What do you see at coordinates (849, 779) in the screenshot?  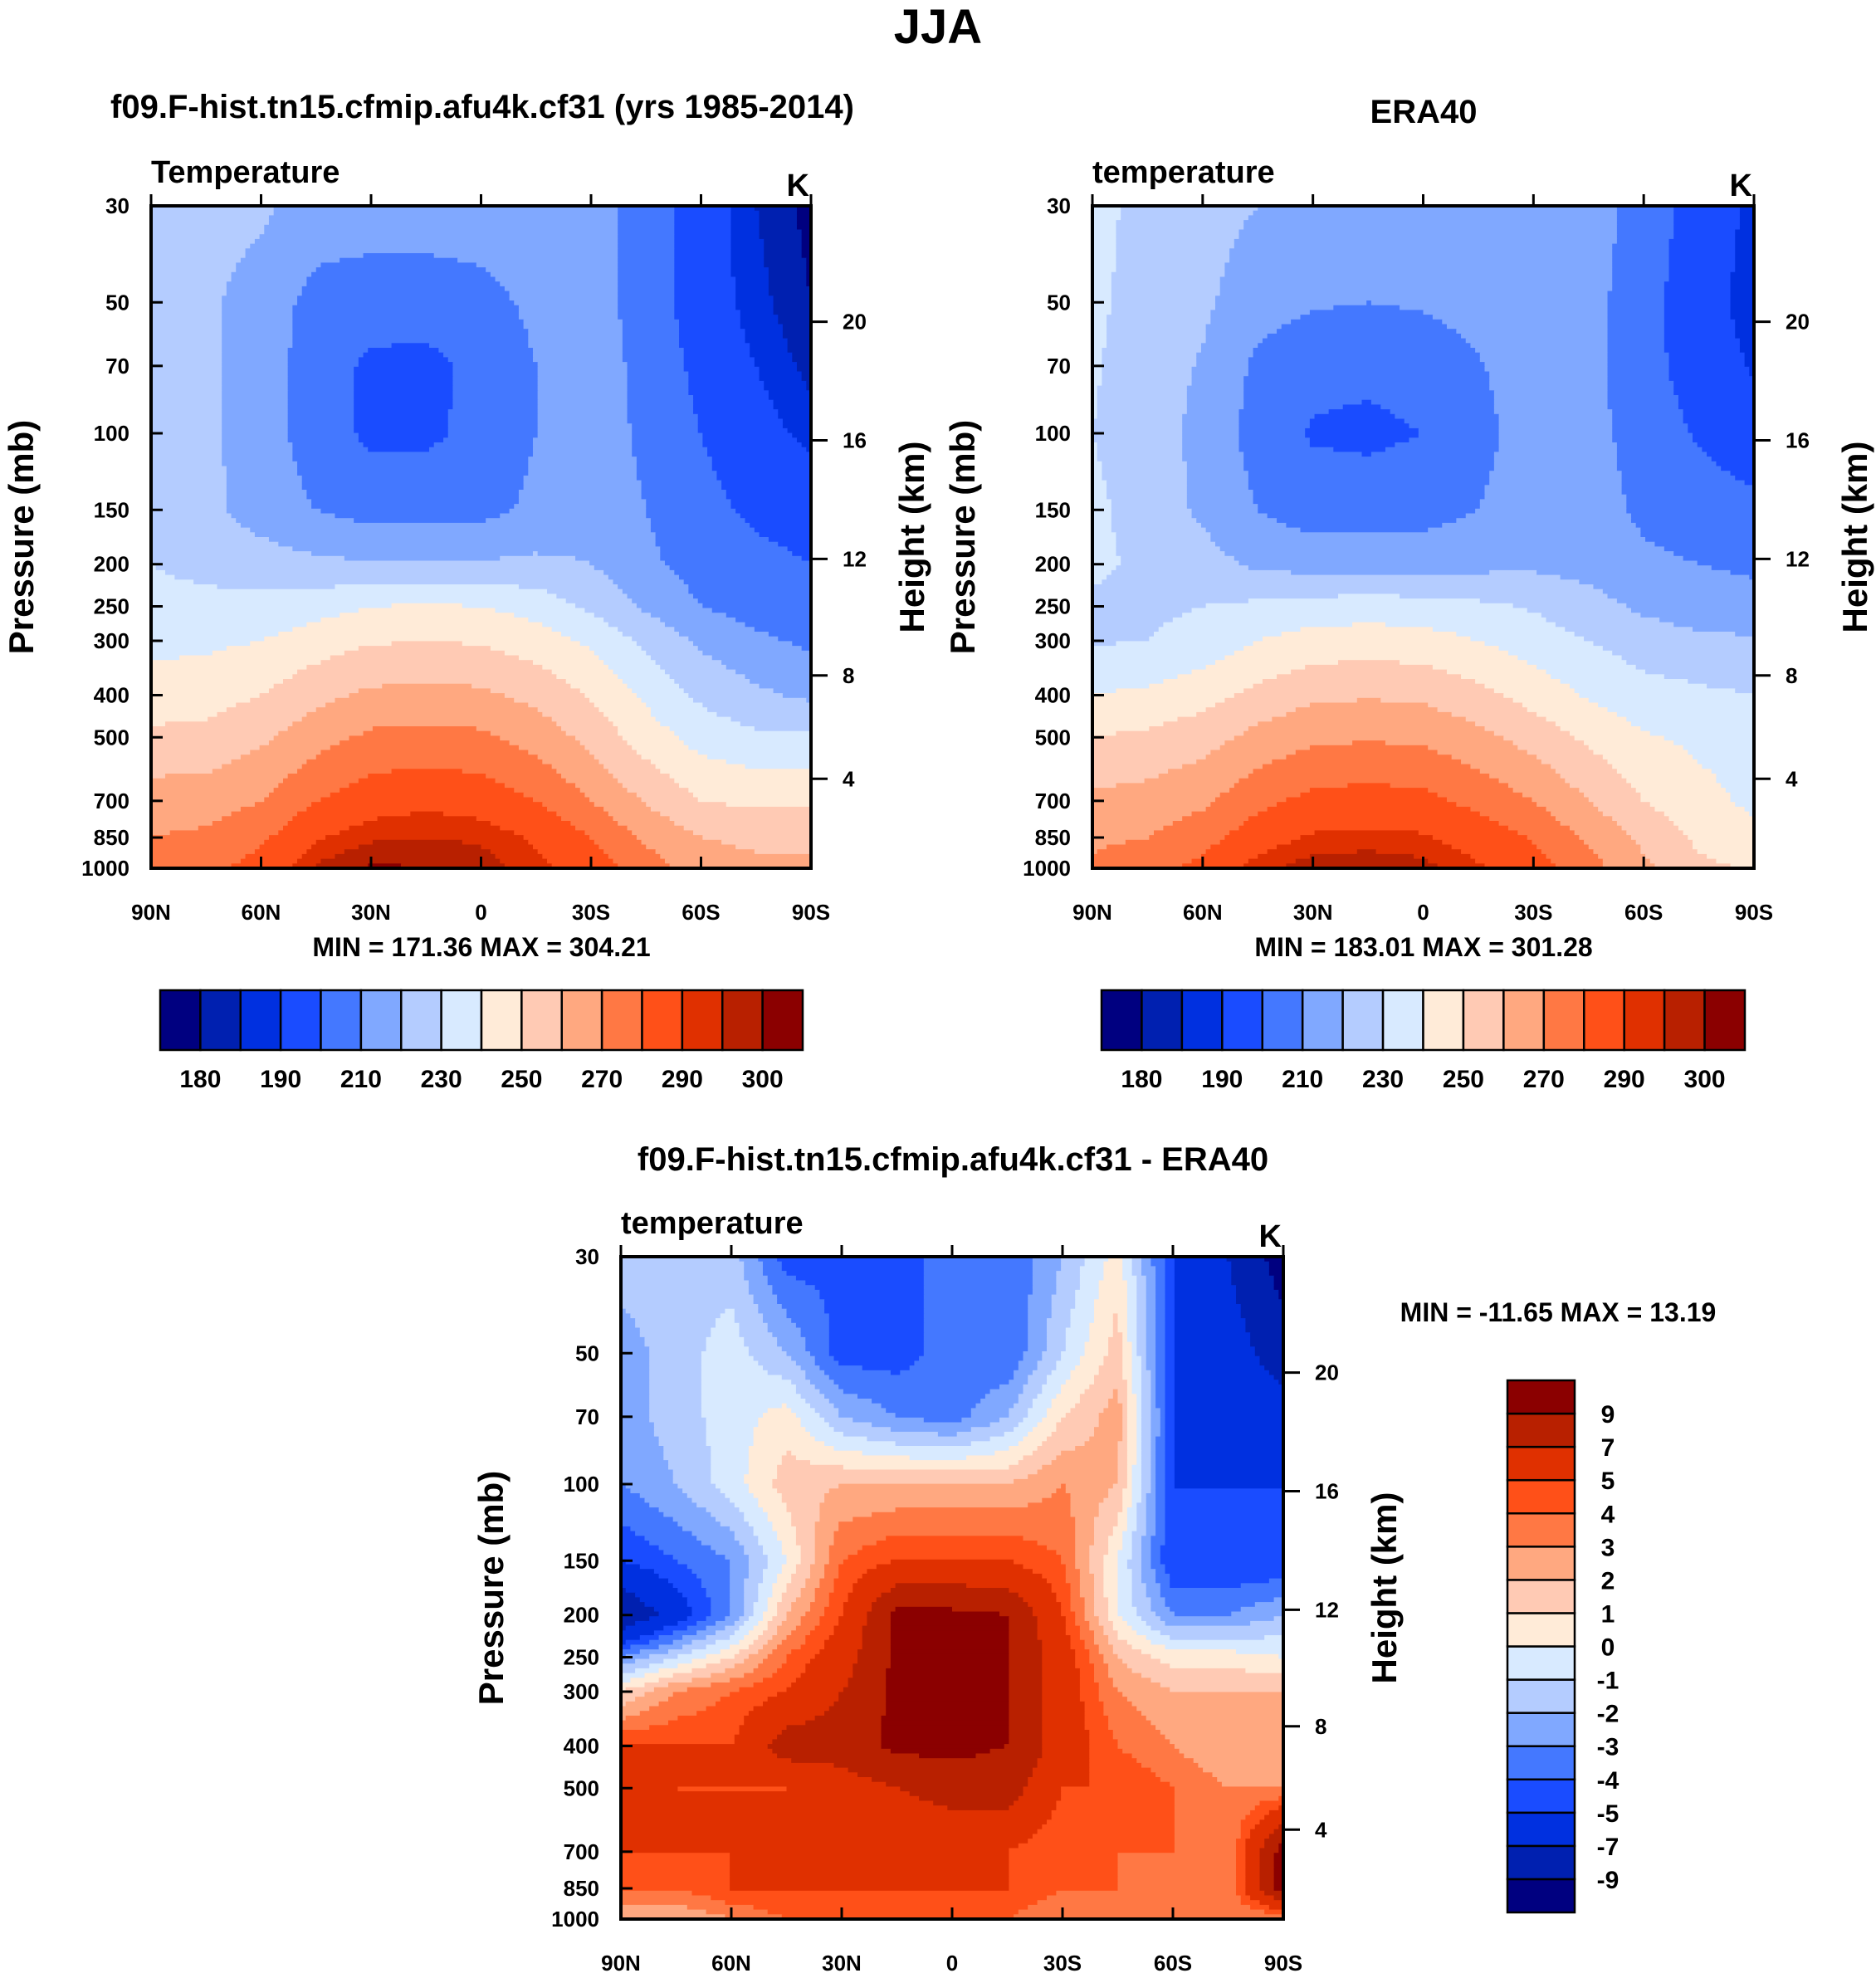 I see `height-tick-label: 4` at bounding box center [849, 779].